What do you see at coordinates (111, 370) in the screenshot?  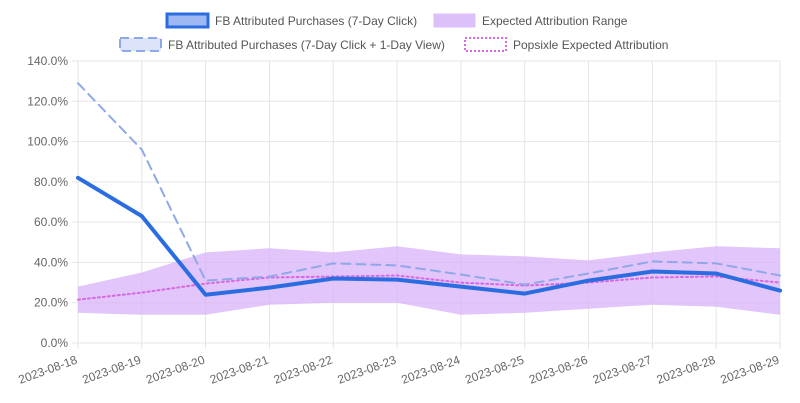 I see `x-tick-label: 2023-08-19` at bounding box center [111, 370].